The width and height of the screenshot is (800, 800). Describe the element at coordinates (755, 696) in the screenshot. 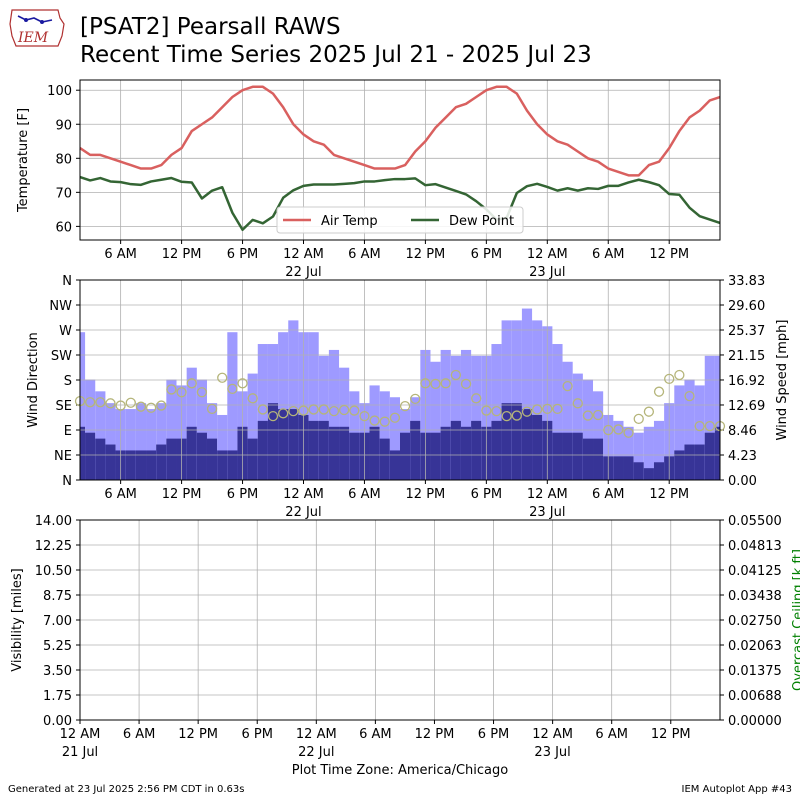

I see `ceiling-ytick-label: 0.00688` at that location.